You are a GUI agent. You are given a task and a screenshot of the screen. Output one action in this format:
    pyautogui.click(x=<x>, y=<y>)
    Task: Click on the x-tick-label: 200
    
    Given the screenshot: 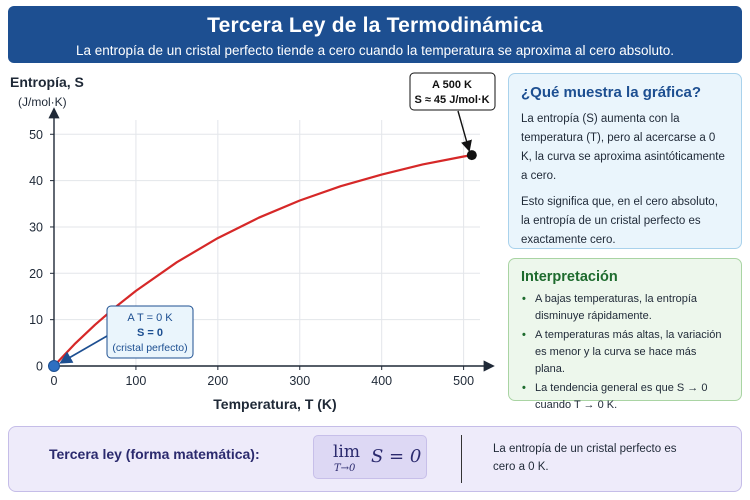 What is the action you would take?
    pyautogui.click(x=217, y=381)
    